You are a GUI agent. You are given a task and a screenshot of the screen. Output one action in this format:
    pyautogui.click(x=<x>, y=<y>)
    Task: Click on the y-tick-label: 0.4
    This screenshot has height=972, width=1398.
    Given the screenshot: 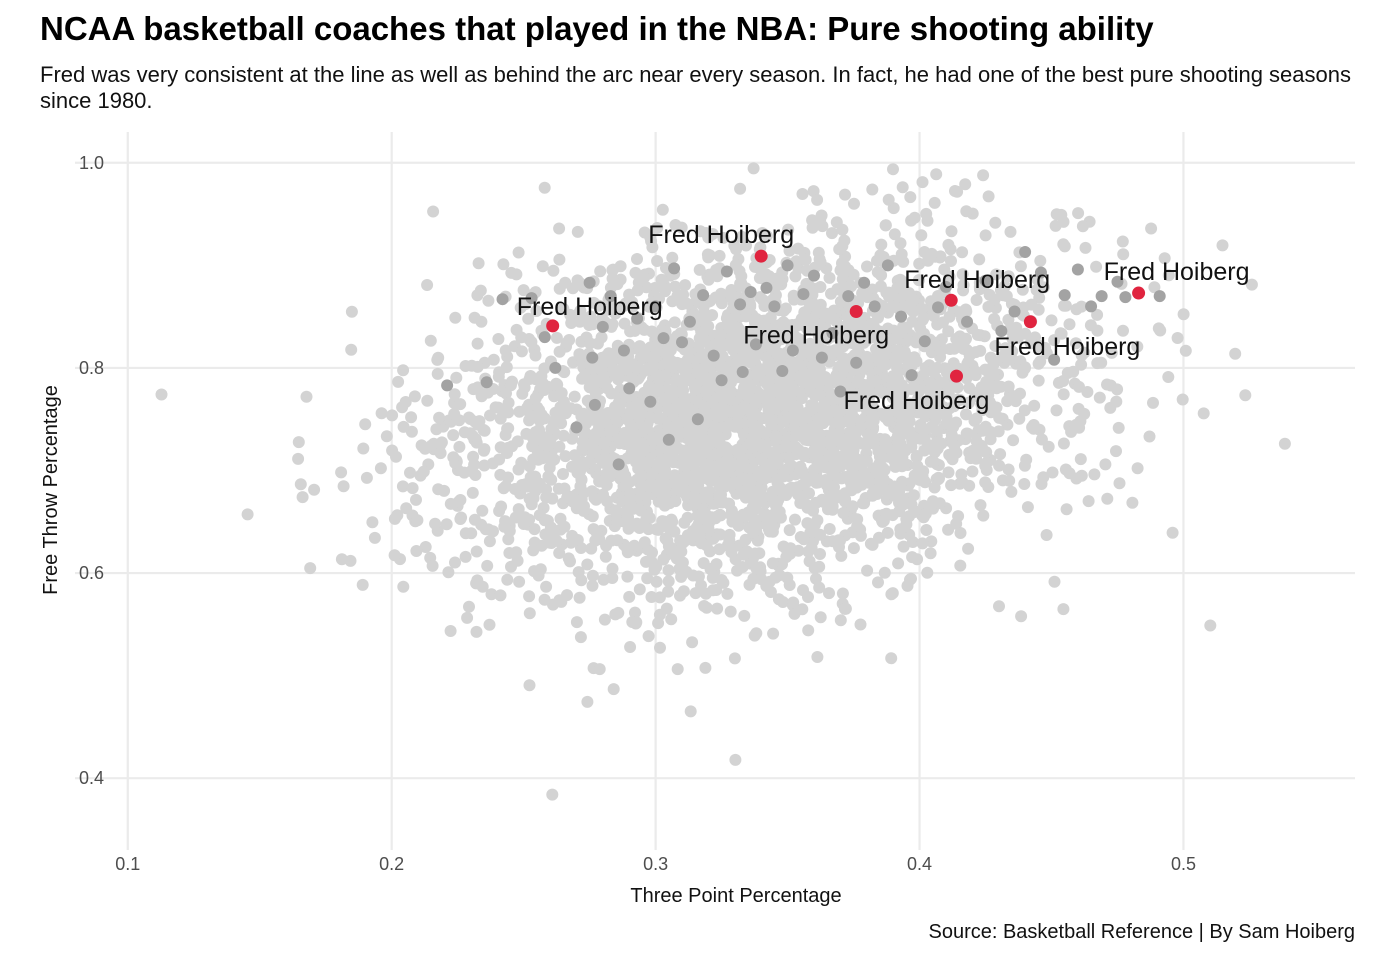 What is the action you would take?
    pyautogui.click(x=91, y=778)
    